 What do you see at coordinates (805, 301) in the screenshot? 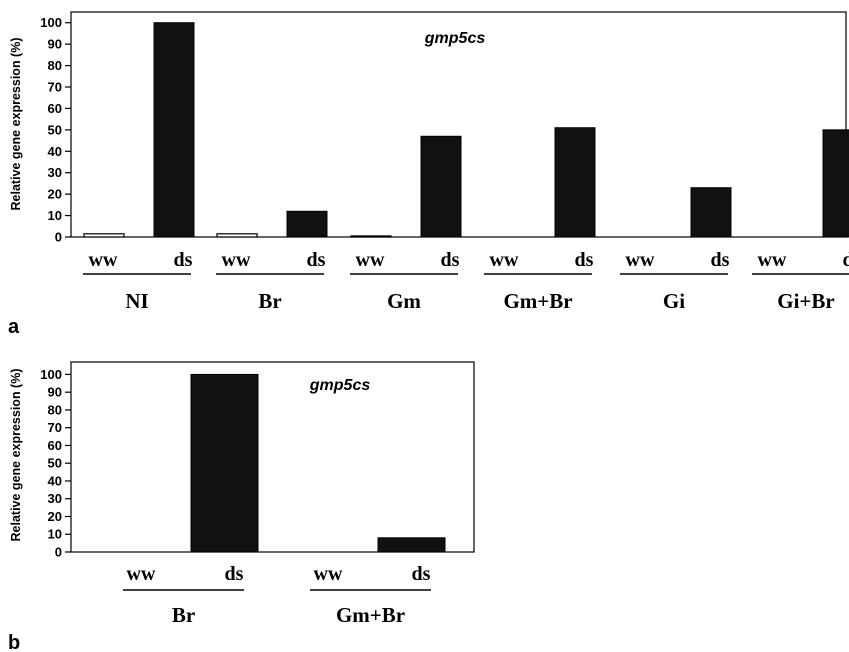
I see `group-label: Gi+Br` at bounding box center [805, 301].